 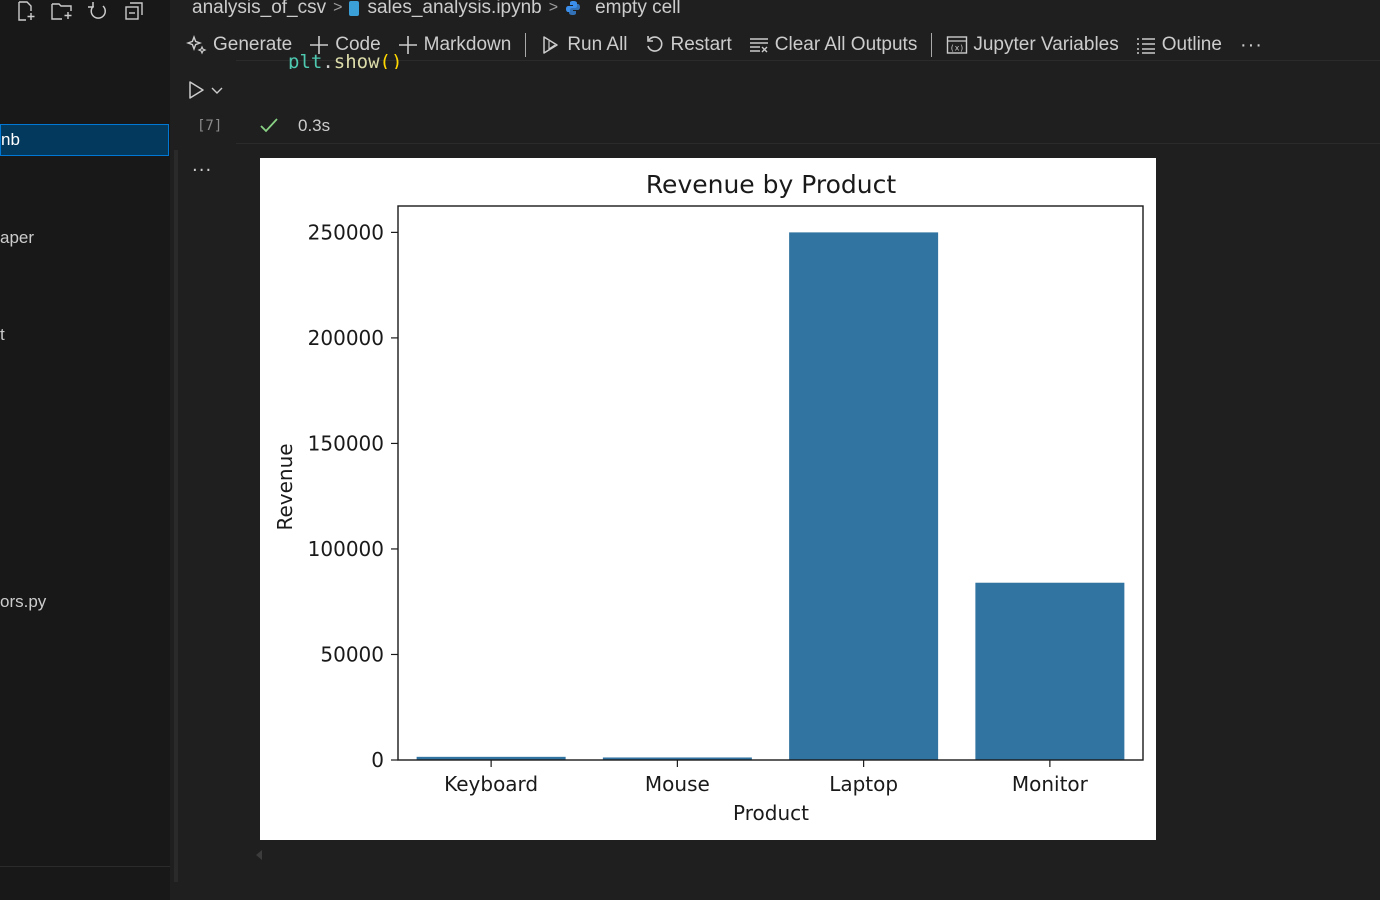 I want to click on x-tick-label: Monitor, so click(x=1050, y=784).